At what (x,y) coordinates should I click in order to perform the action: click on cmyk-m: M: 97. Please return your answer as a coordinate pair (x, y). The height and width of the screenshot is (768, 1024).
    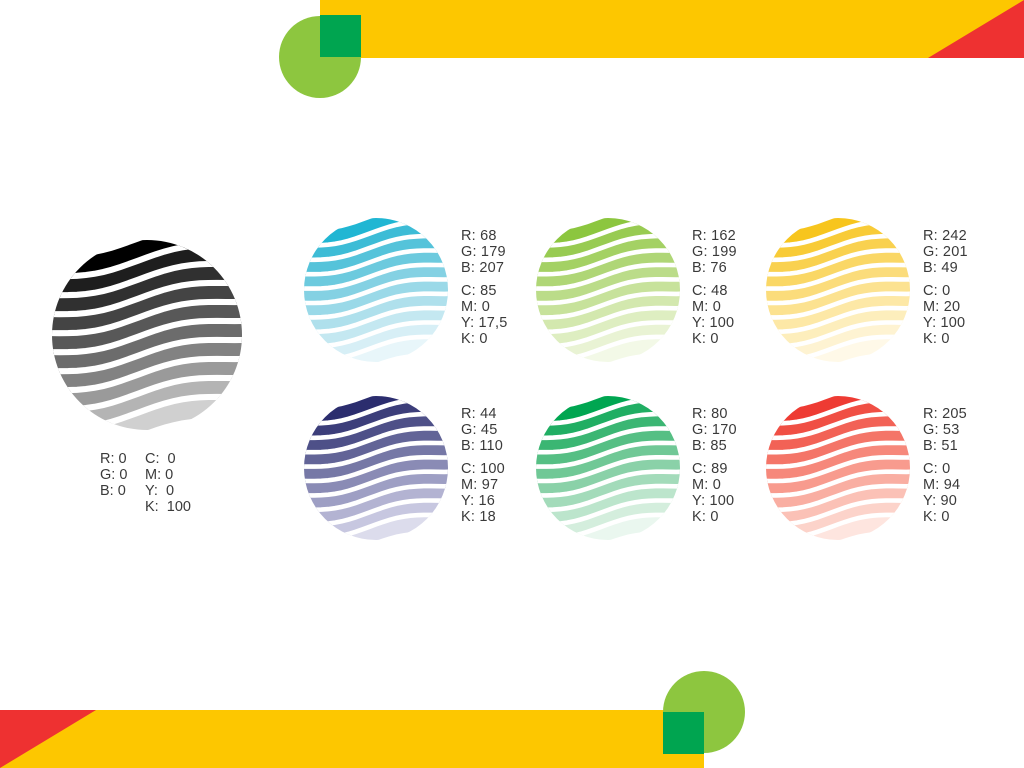
    Looking at the image, I should click on (480, 485).